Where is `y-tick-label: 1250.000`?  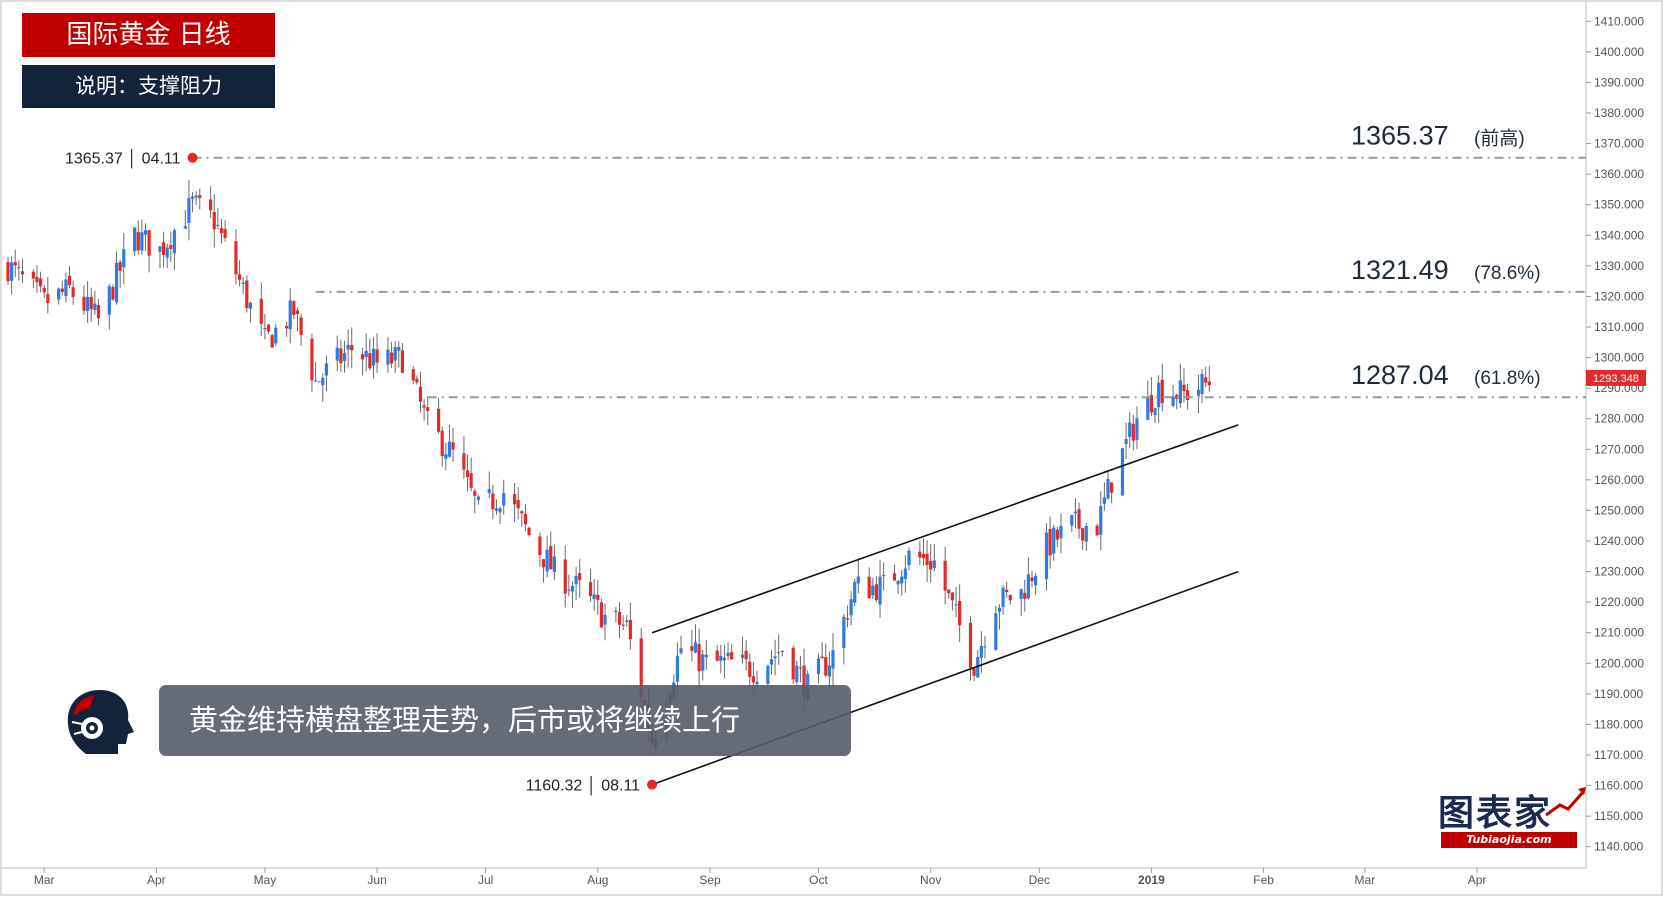 y-tick-label: 1250.000 is located at coordinates (1619, 510).